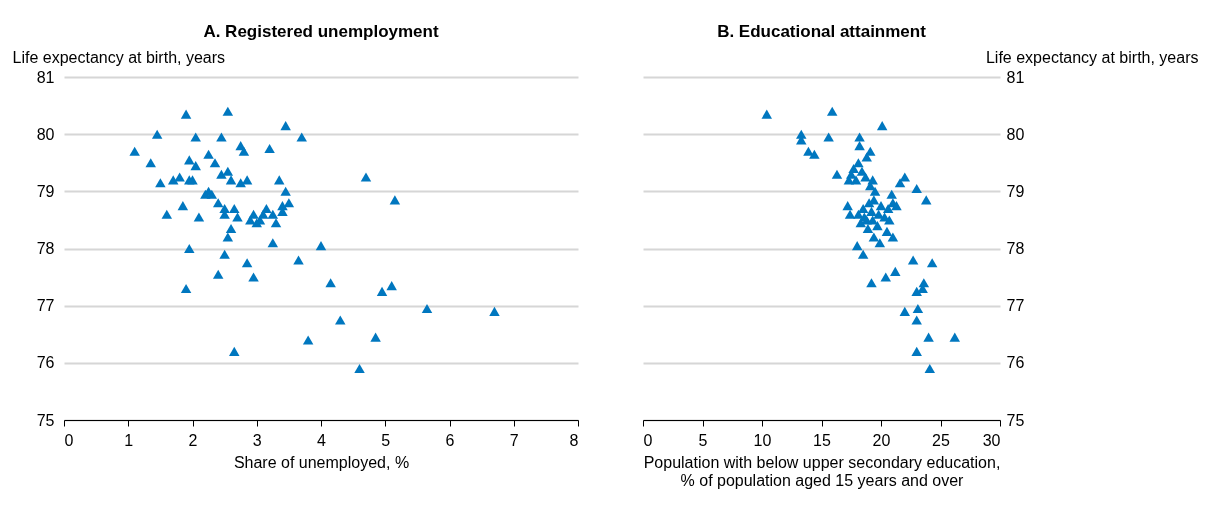  What do you see at coordinates (822, 440) in the screenshot?
I see `x-tick-label: 15` at bounding box center [822, 440].